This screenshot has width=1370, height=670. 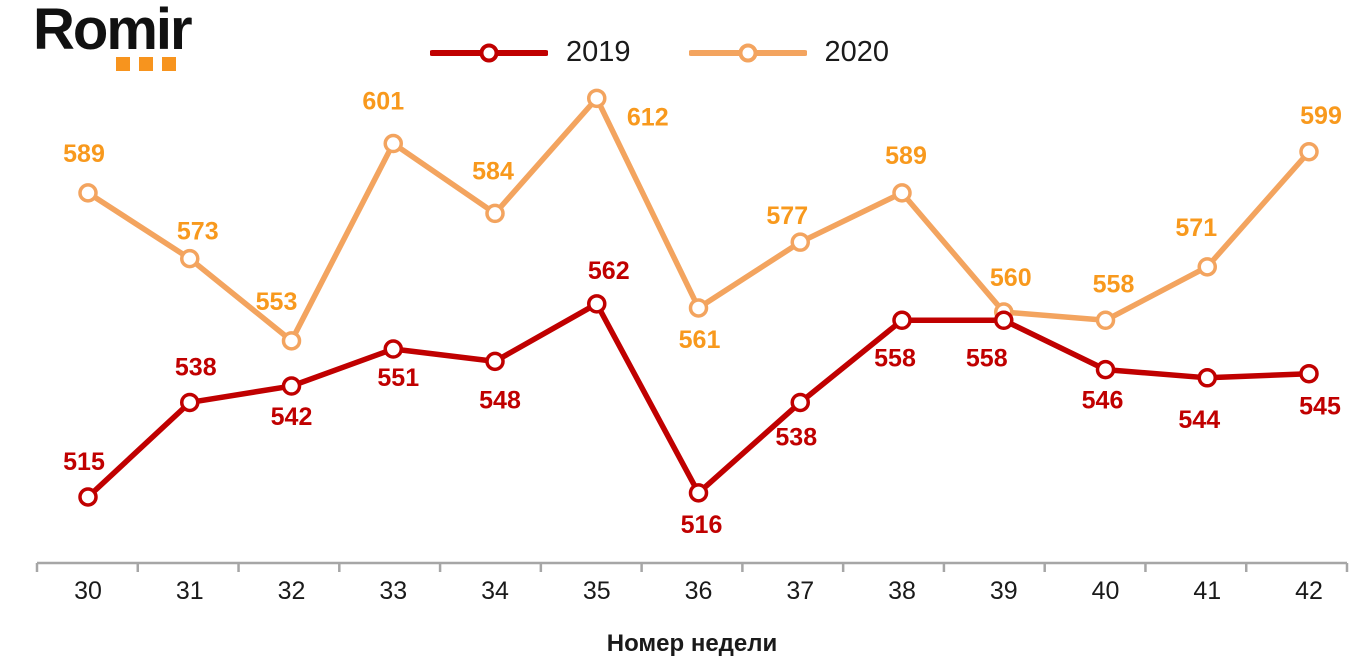 I want to click on svg-text: 39, so click(x=1004, y=591).